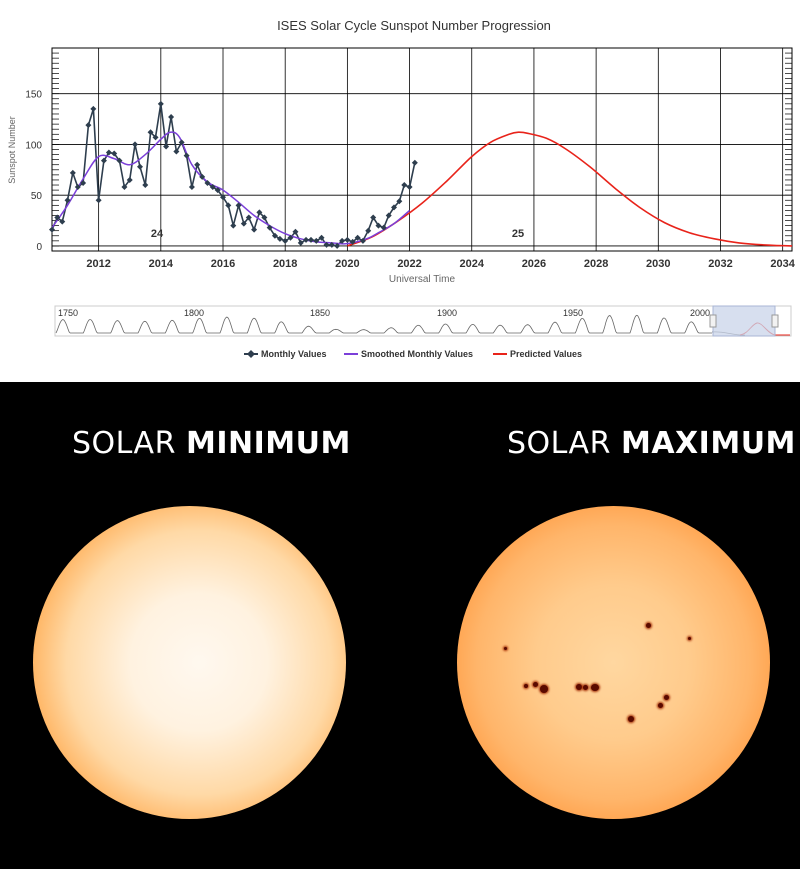 The image size is (800, 869). Describe the element at coordinates (320, 313) in the screenshot. I see `navigator-label: 1850` at that location.